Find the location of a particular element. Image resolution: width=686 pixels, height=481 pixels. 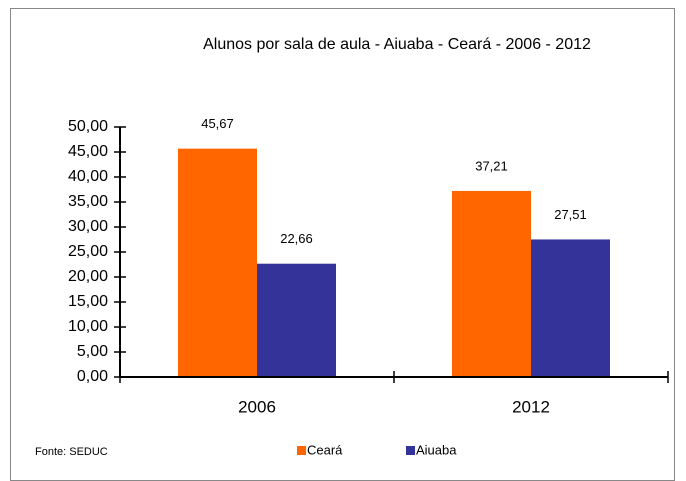

data-label: 22,66 is located at coordinates (296, 238).